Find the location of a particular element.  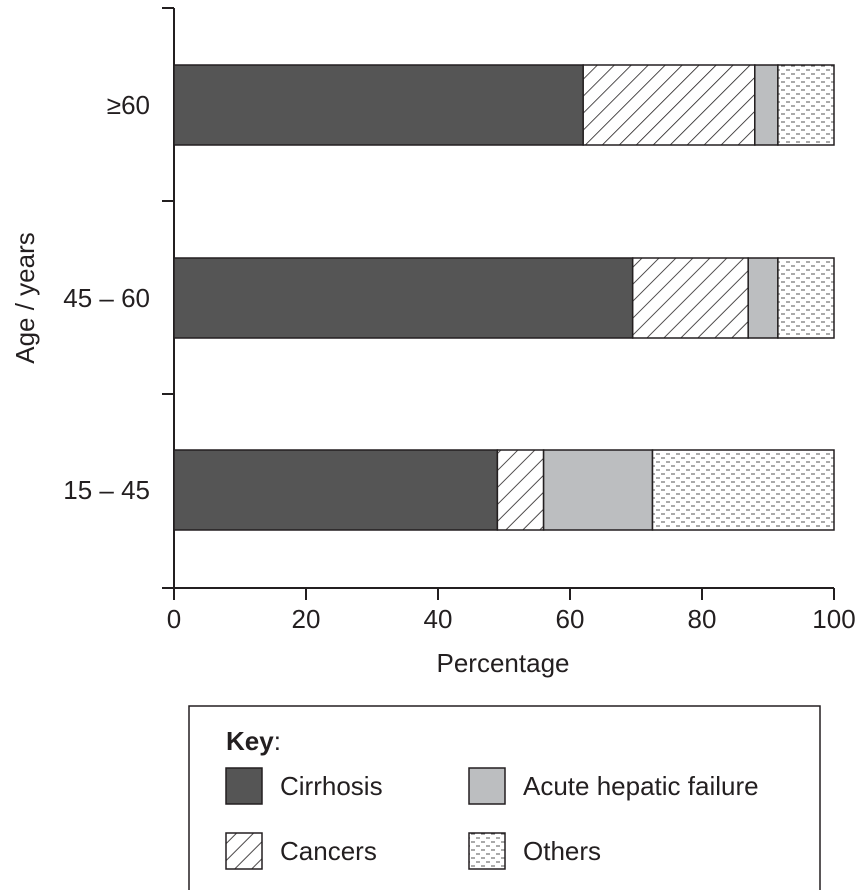

x-tick-label: 60 is located at coordinates (570, 619).